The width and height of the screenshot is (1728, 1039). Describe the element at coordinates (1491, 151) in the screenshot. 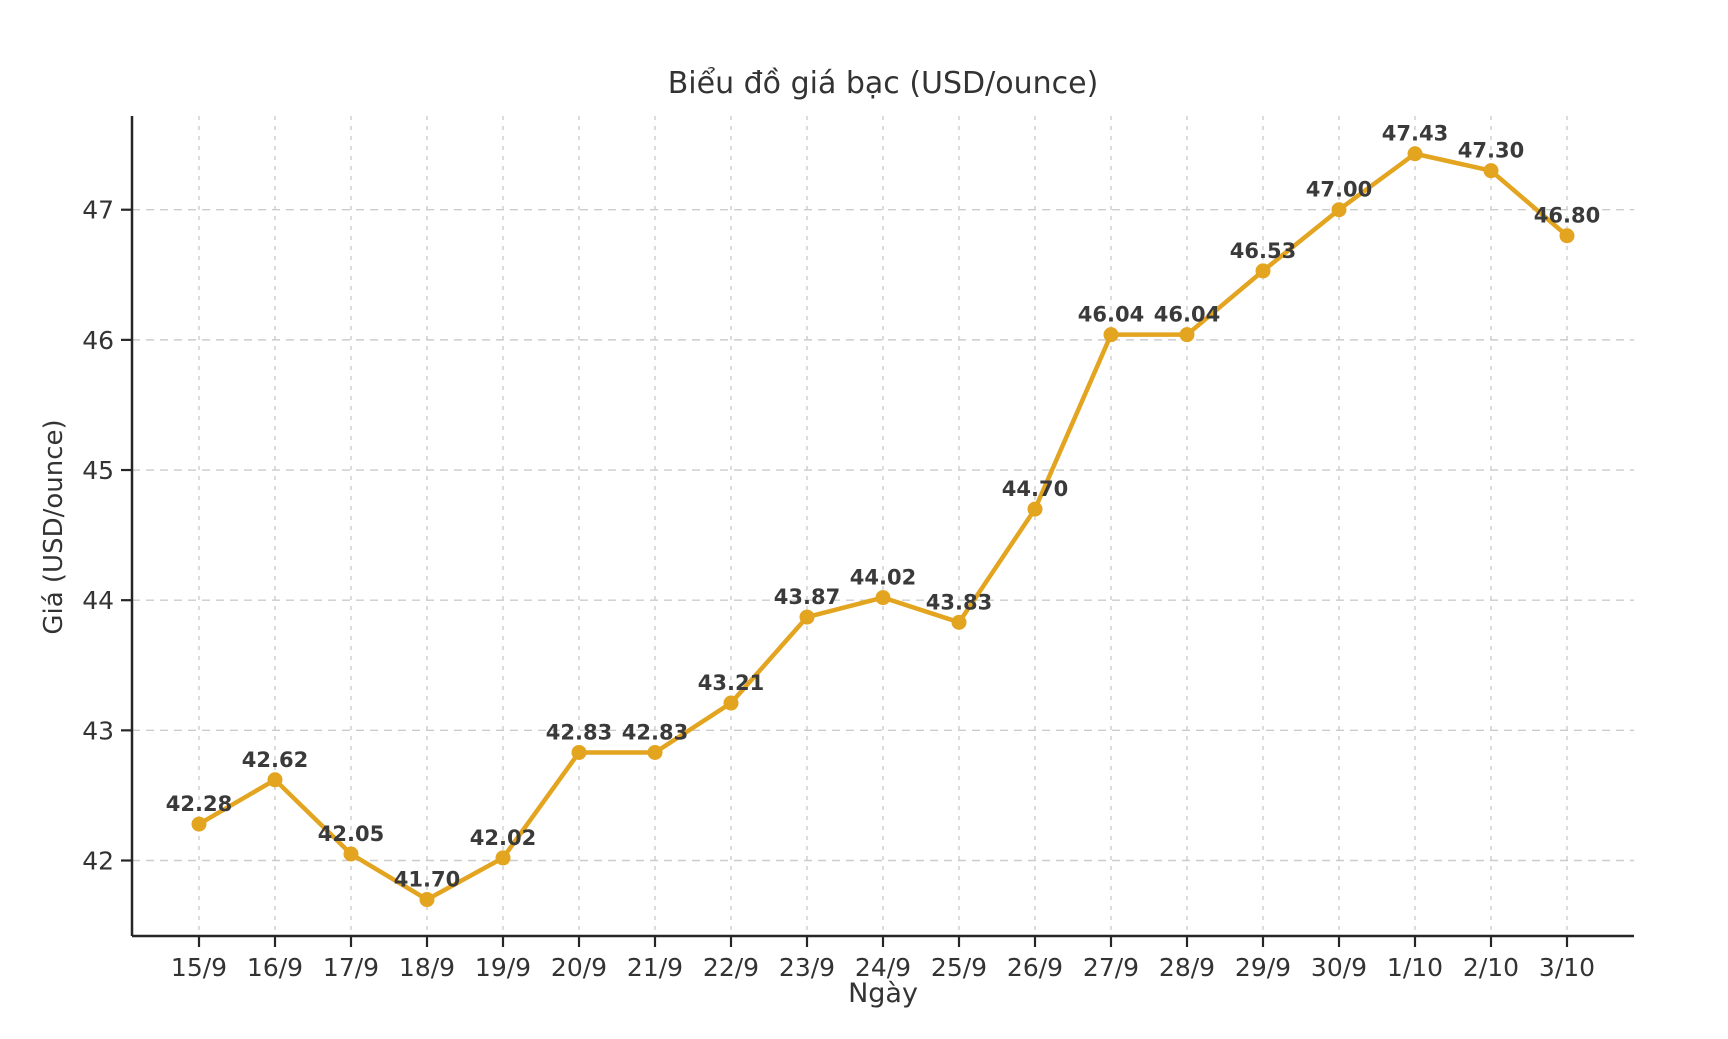

I see `data-point-label-17: 47.30` at that location.